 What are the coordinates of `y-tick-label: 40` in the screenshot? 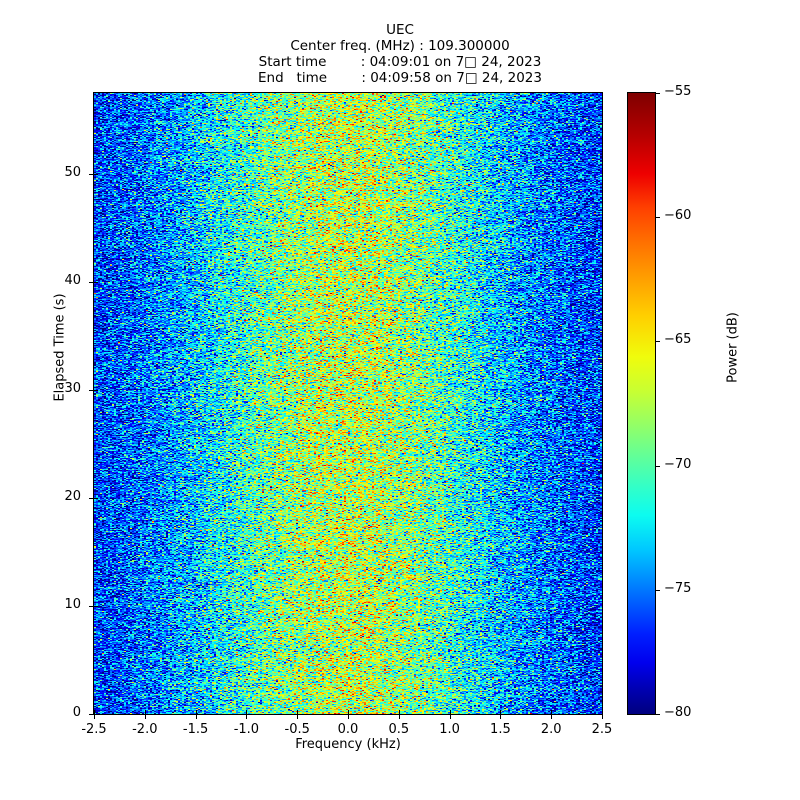 It's located at (72, 280).